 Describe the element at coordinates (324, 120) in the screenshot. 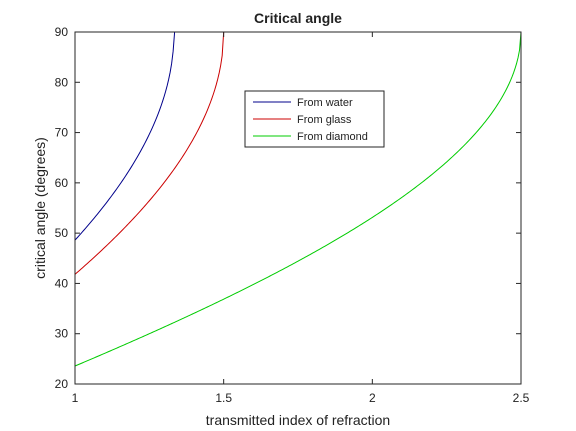

I see `legend-label-1: From glass` at that location.